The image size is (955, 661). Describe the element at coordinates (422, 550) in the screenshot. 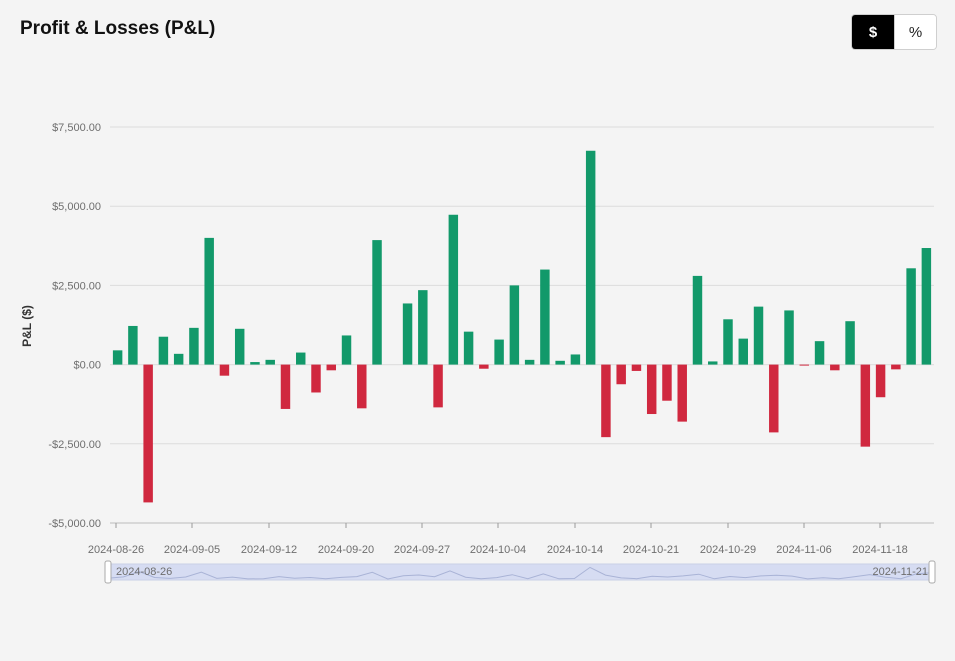

I see `x-tick-label: 2024-09-27` at that location.